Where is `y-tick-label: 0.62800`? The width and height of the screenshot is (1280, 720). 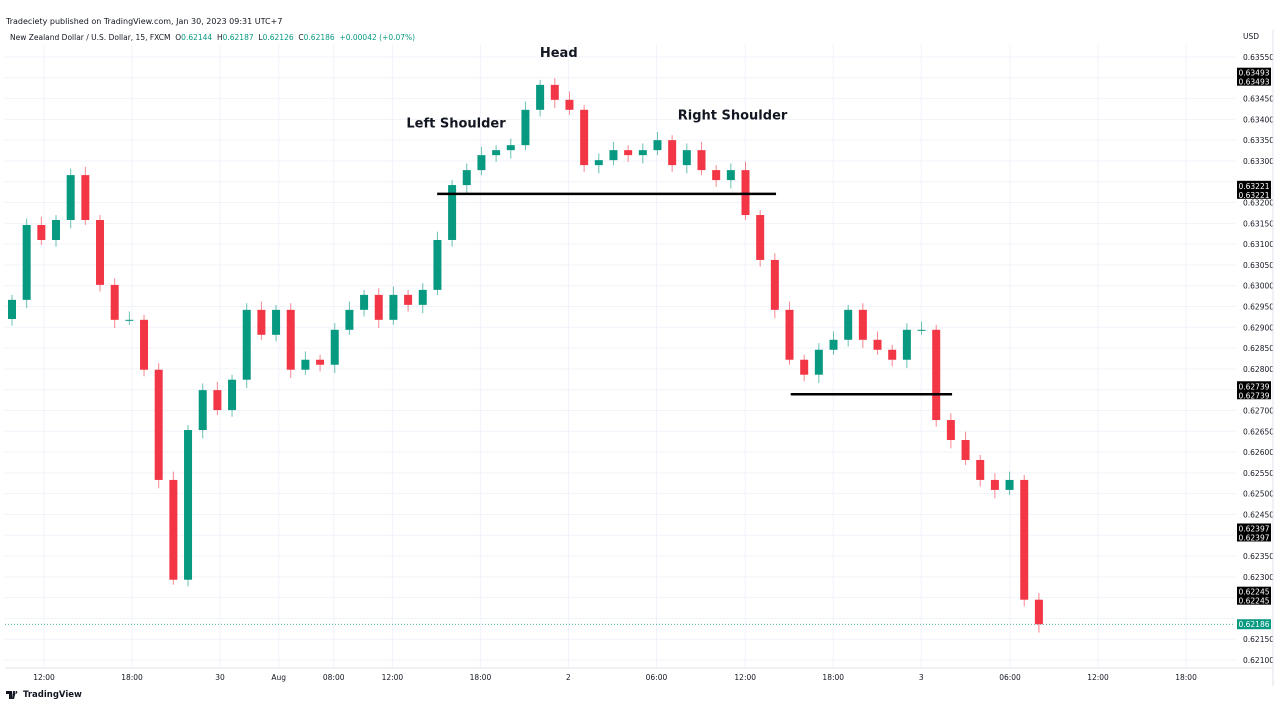
y-tick-label: 0.62800 is located at coordinates (1258, 369).